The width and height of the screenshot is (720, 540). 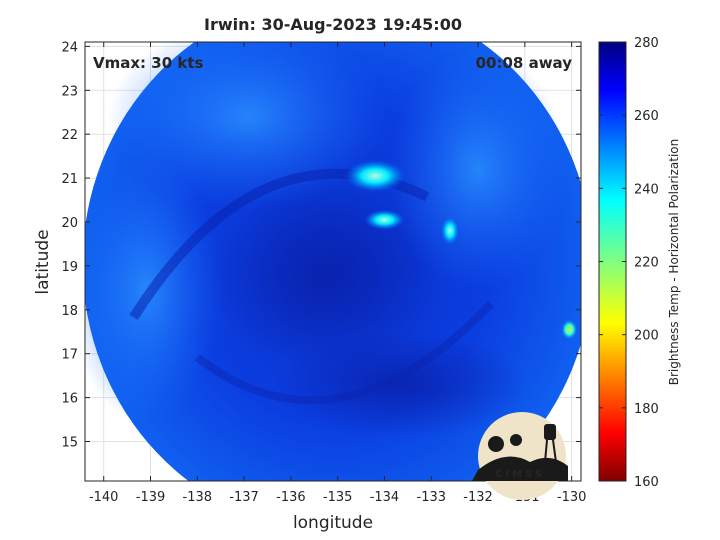 What do you see at coordinates (478, 497) in the screenshot?
I see `x-tick-label: -132` at bounding box center [478, 497].